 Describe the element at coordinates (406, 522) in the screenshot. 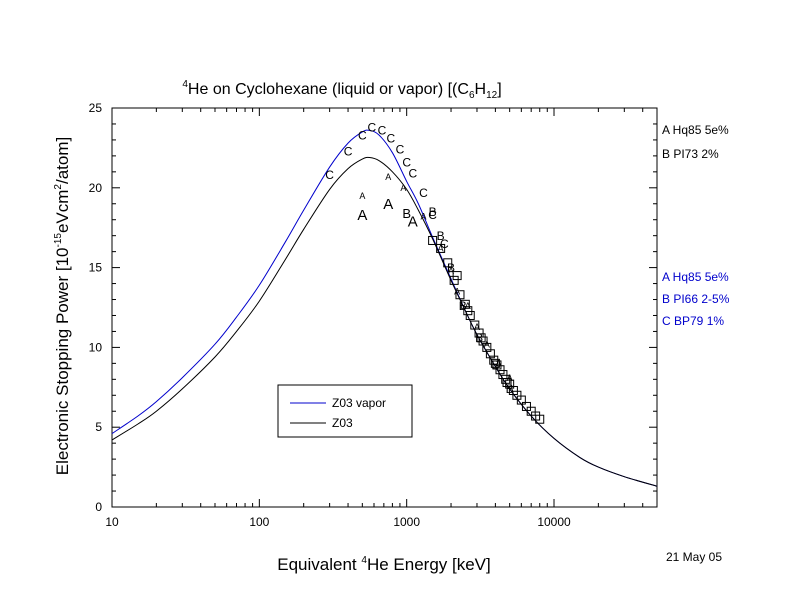

I see `x-tick-label: 1000` at that location.